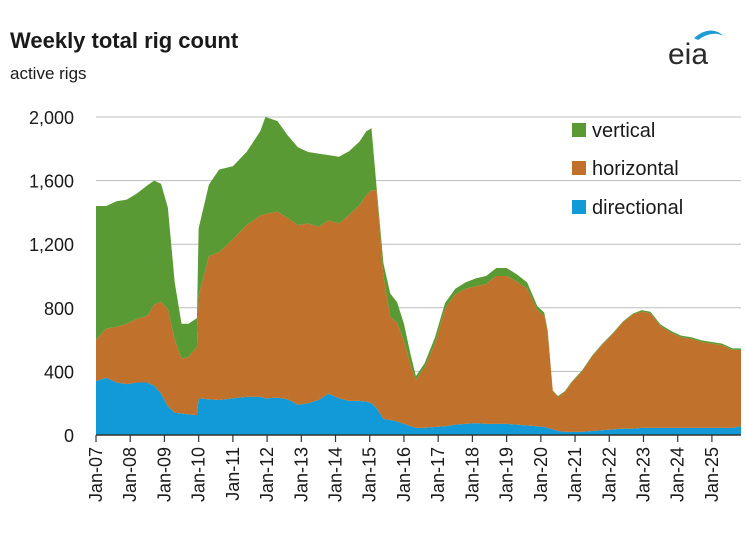 Image resolution: width=746 pixels, height=542 pixels. What do you see at coordinates (609, 474) in the screenshot?
I see `x-tick-label: Jan-22` at bounding box center [609, 474].